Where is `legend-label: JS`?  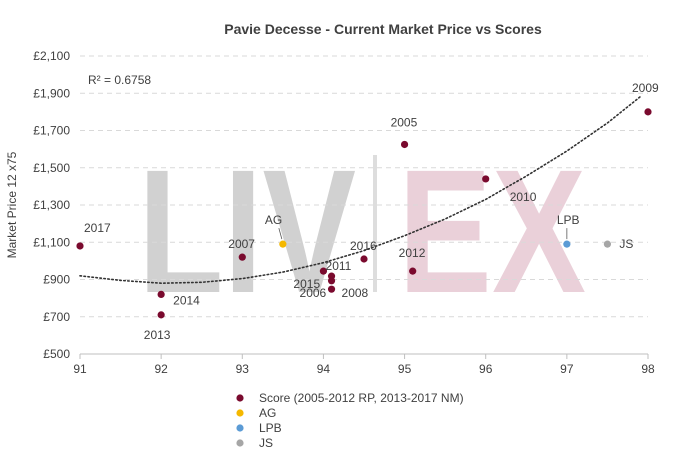
legend-label: JS is located at coordinates (266, 443).